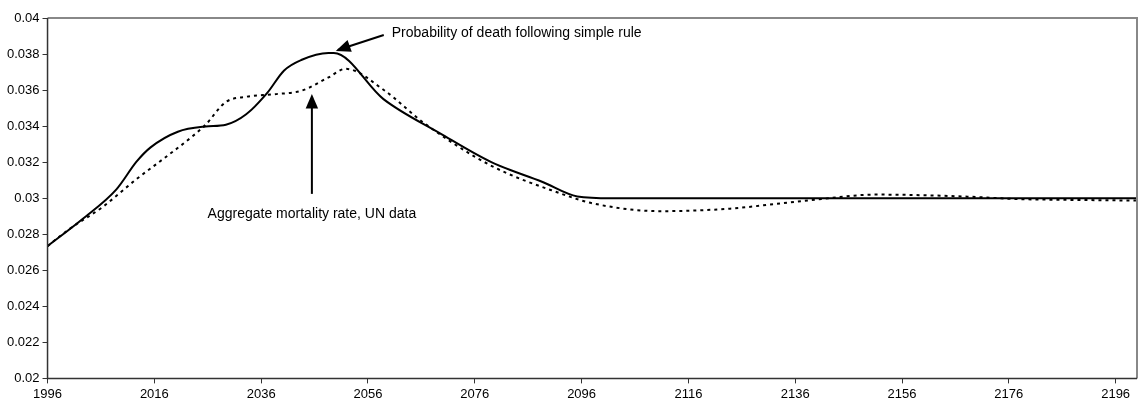 The height and width of the screenshot is (405, 1145). I want to click on y-tick-label: 0.038, so click(23, 53).